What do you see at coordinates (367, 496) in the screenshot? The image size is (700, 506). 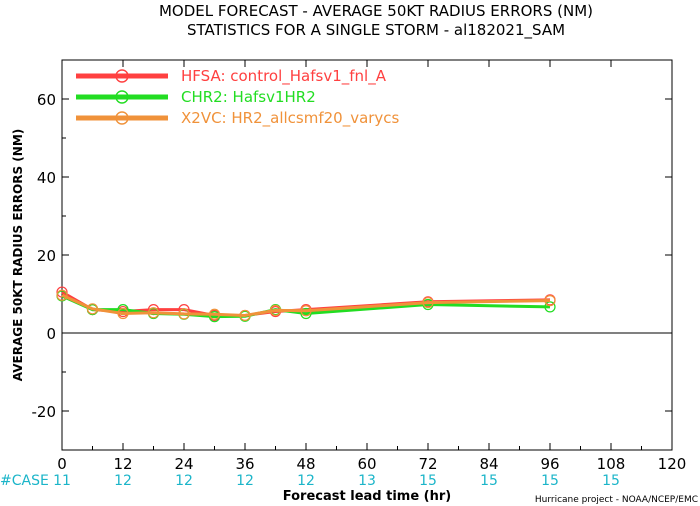 I see `x-axis-label: Forecast lead time (hr)` at bounding box center [367, 496].